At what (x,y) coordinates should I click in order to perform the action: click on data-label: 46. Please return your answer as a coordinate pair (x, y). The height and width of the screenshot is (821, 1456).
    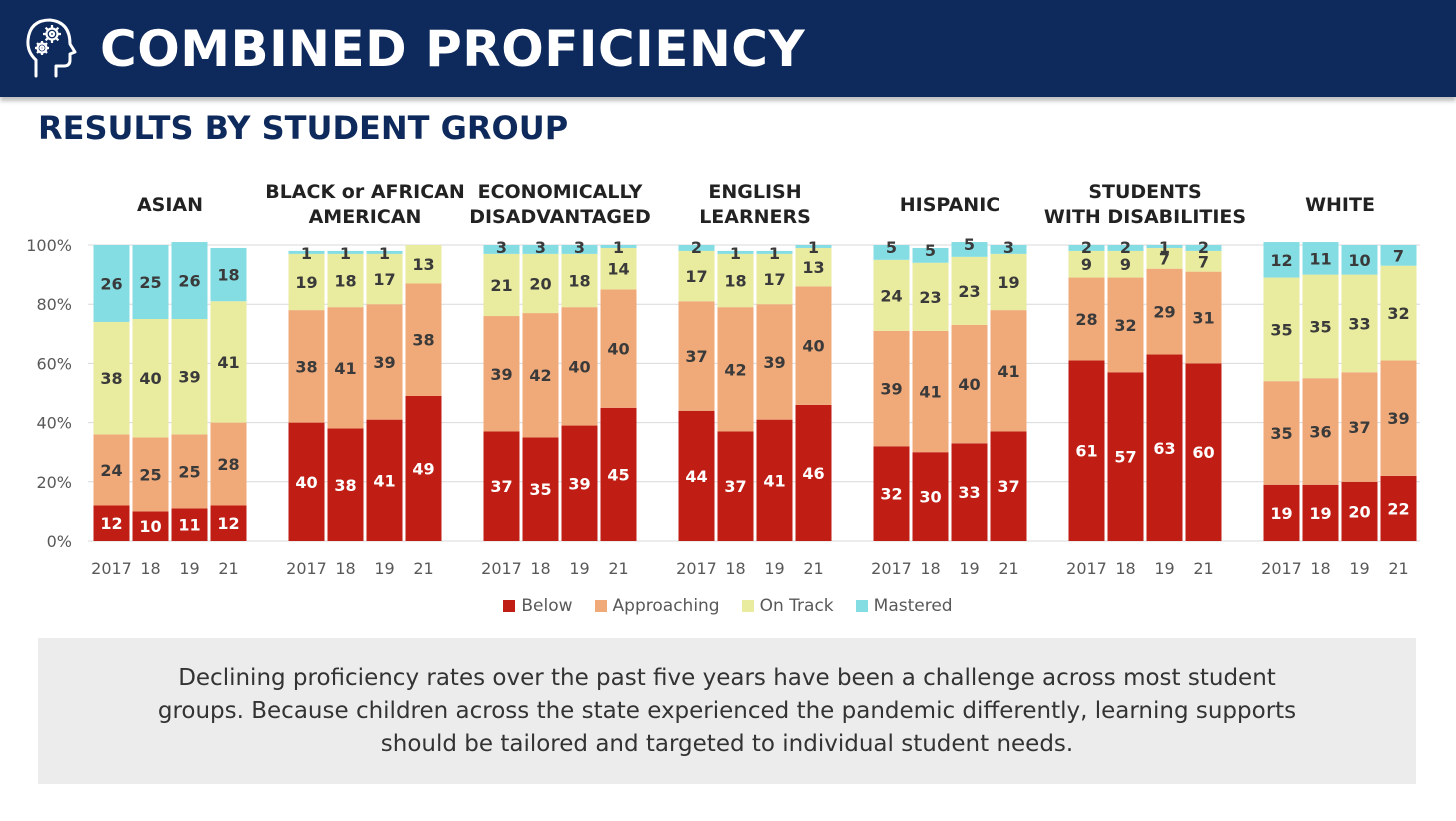
    Looking at the image, I should click on (813, 473).